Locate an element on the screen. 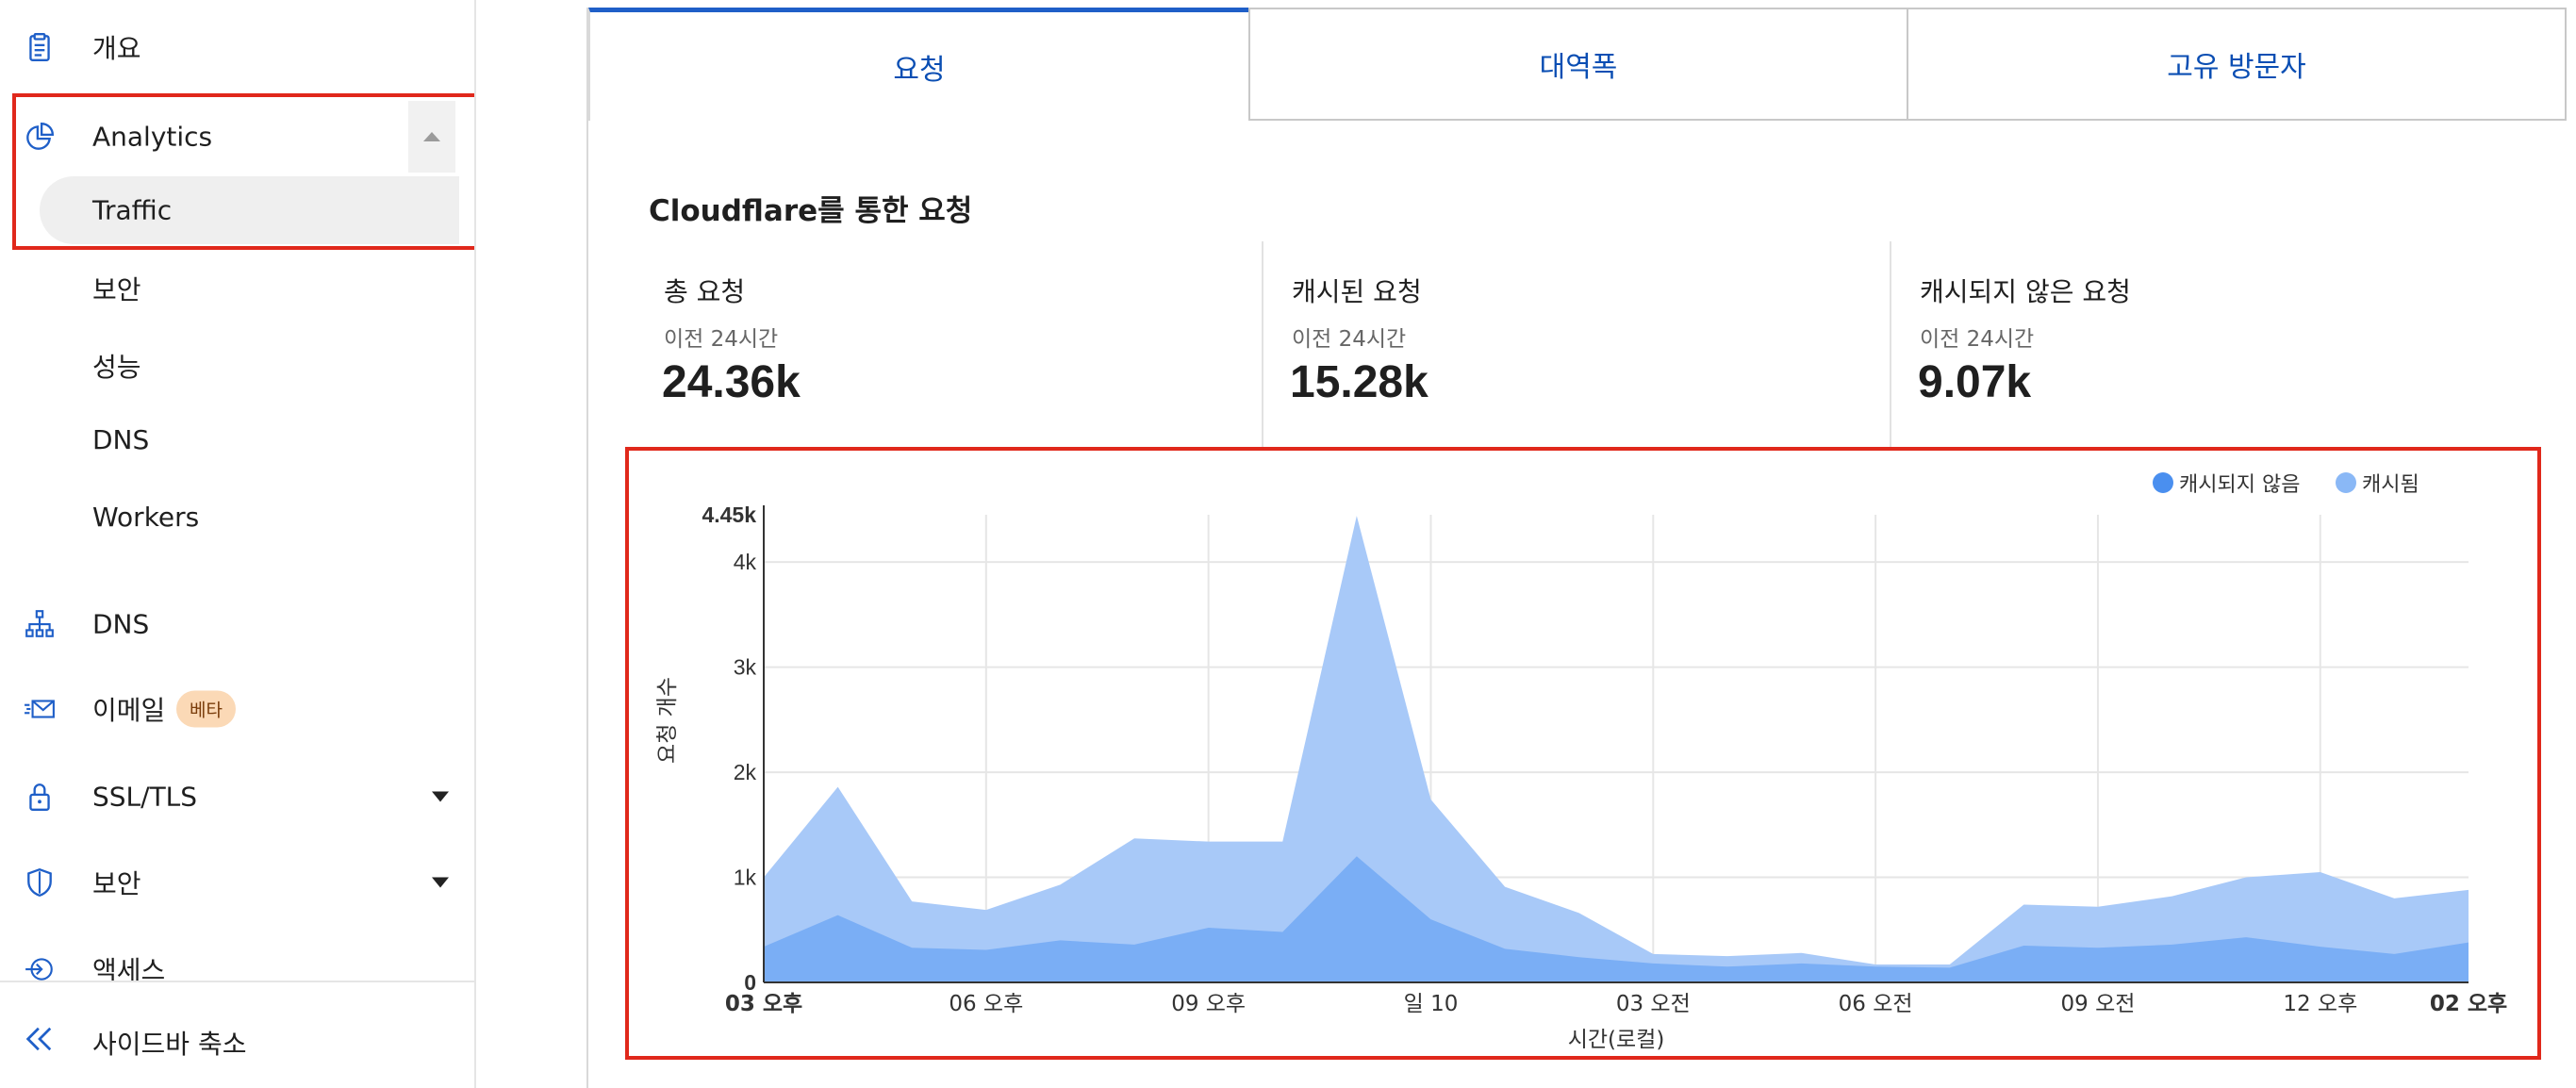 This screenshot has width=2576, height=1088. nav-security: 보안 is located at coordinates (237, 882).